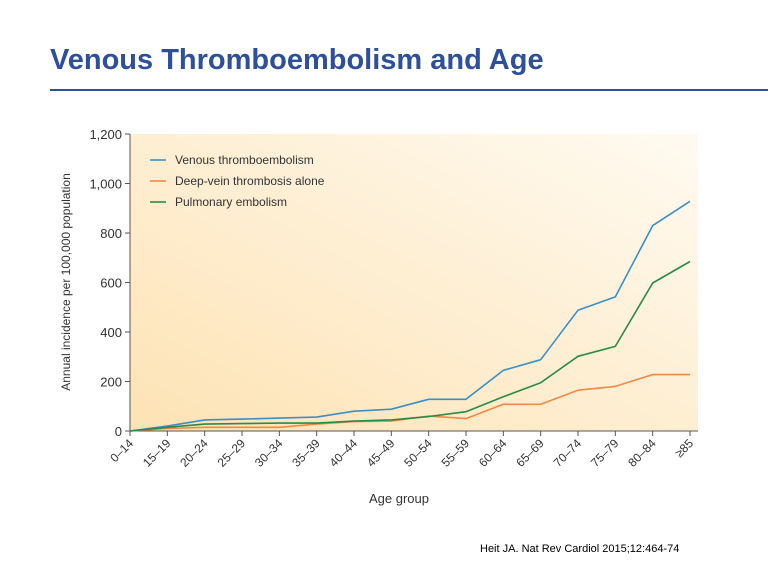  What do you see at coordinates (121, 450) in the screenshot?
I see `x-tick-label: 0–14` at bounding box center [121, 450].